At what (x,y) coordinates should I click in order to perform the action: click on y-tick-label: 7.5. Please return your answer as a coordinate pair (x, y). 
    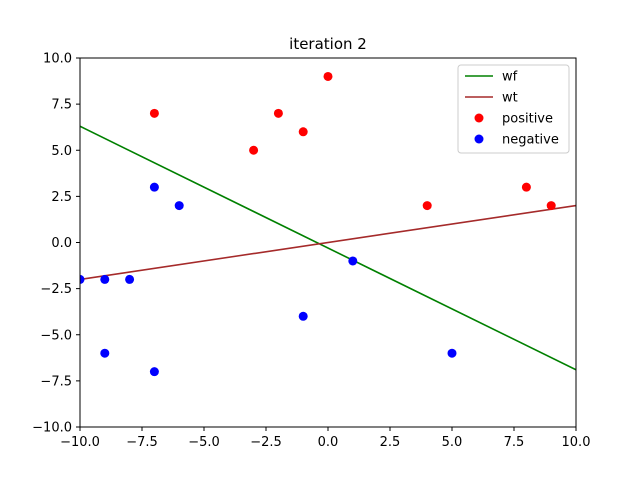
    Looking at the image, I should click on (61, 105).